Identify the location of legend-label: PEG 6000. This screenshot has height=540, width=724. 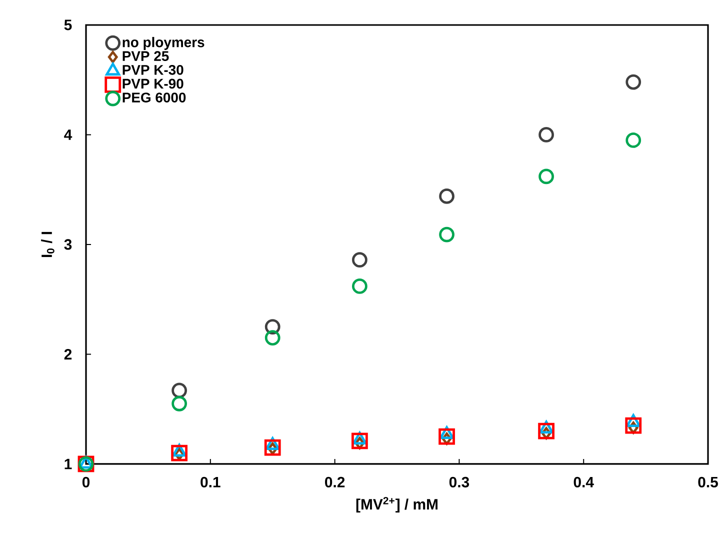
(154, 97).